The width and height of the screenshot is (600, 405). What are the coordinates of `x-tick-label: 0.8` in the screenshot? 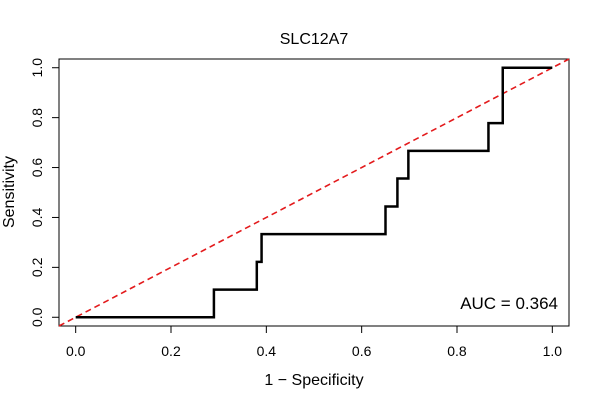 It's located at (457, 351).